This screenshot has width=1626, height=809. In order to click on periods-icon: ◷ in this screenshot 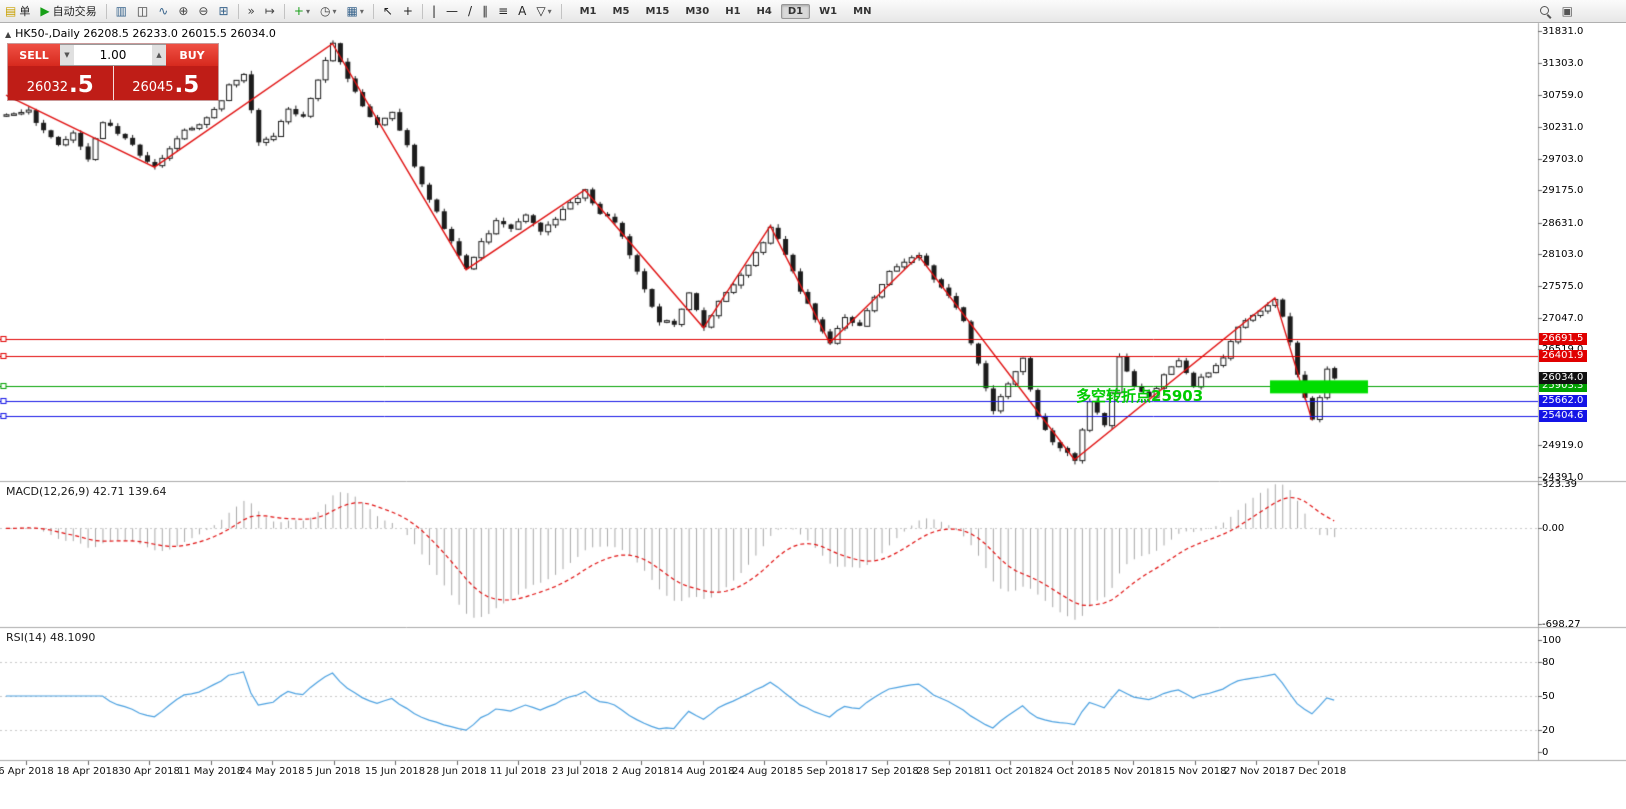, I will do `click(325, 10)`.